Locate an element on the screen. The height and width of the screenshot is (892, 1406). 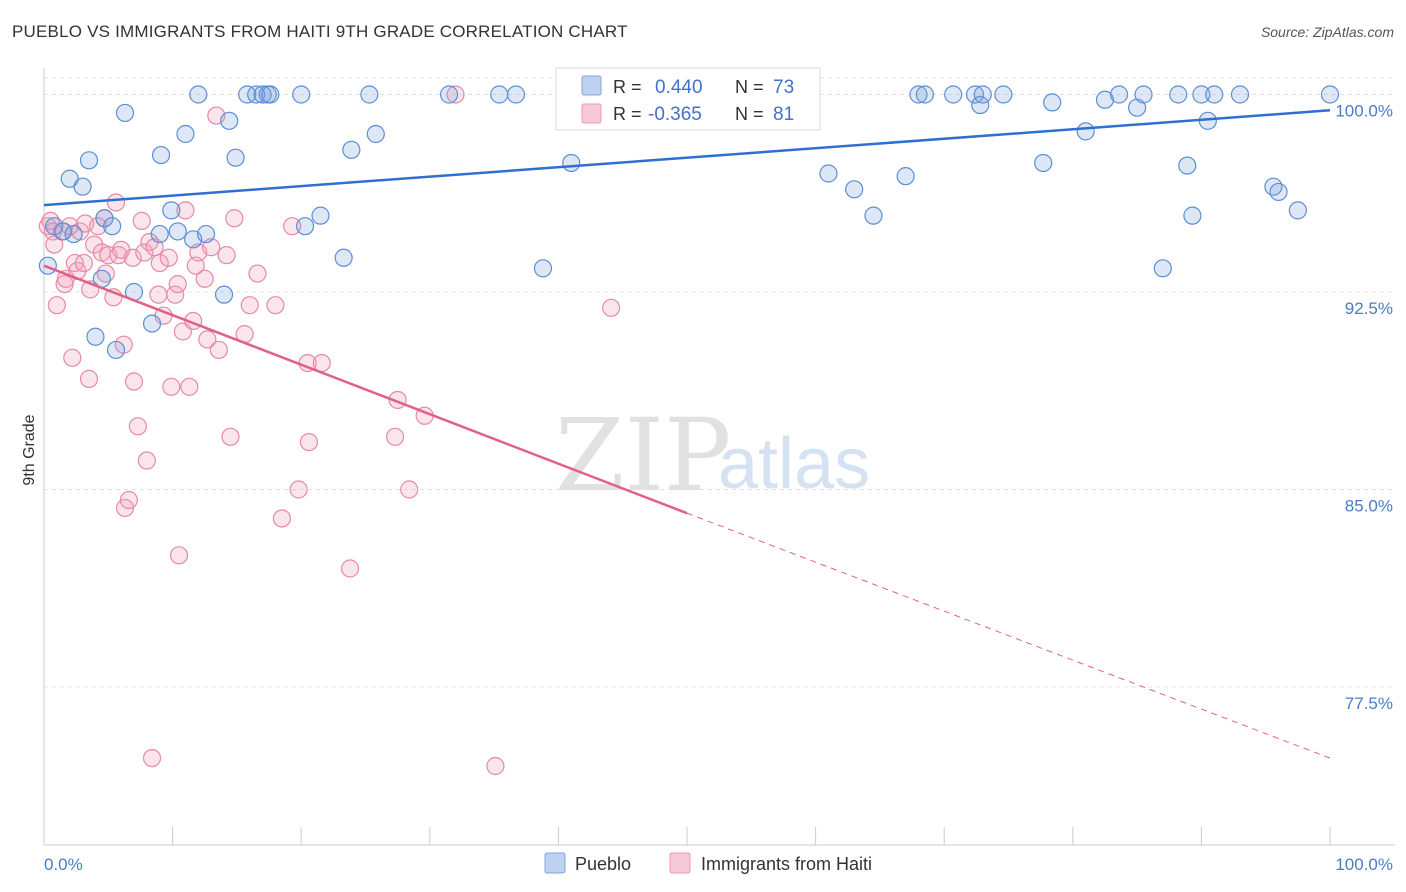
bottom-legend: Pueblo Immigrants from Haiti is located at coordinates (708, 863).